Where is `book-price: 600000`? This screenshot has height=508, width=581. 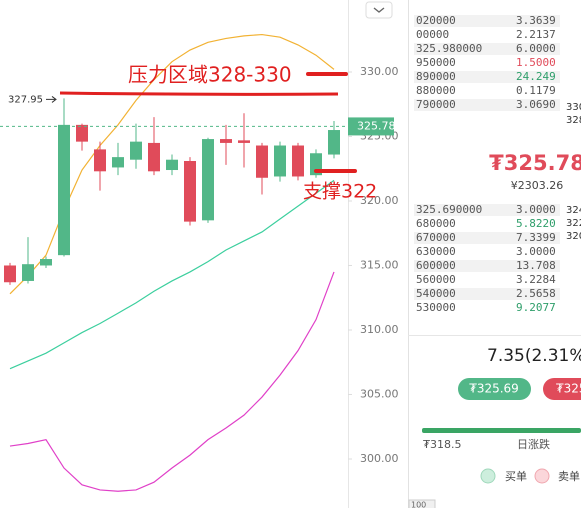 book-price: 600000 is located at coordinates (436, 265).